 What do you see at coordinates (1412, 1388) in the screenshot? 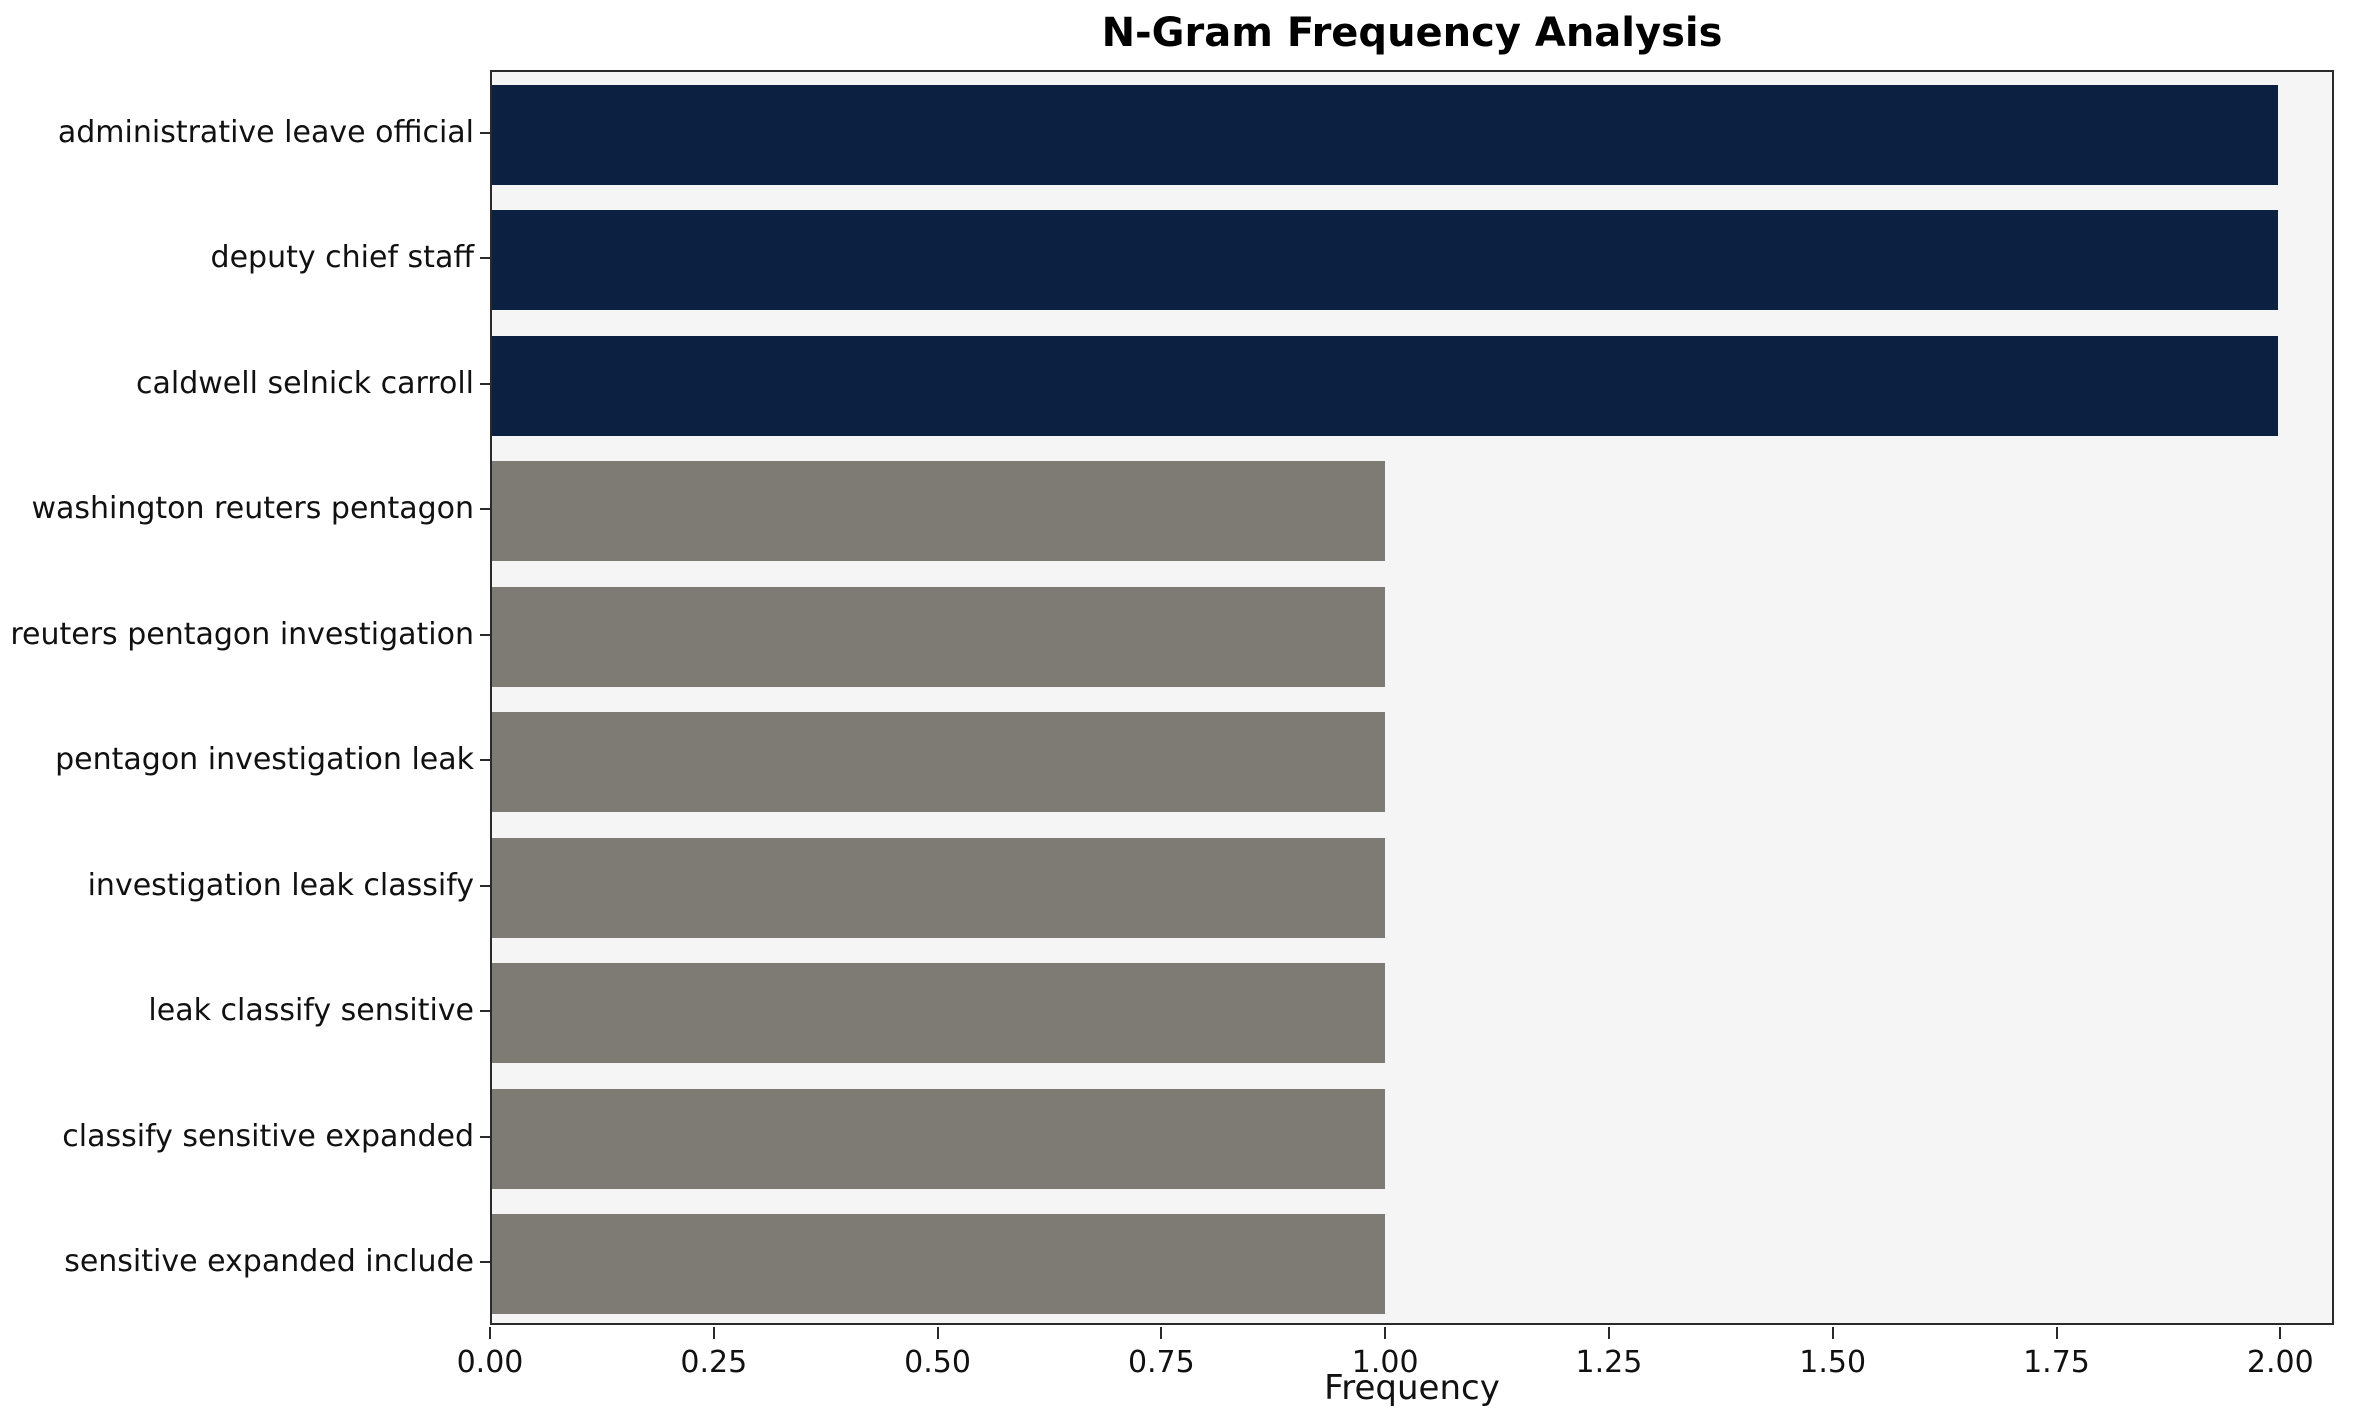
I see `x-axis-label: Frequency` at bounding box center [1412, 1388].